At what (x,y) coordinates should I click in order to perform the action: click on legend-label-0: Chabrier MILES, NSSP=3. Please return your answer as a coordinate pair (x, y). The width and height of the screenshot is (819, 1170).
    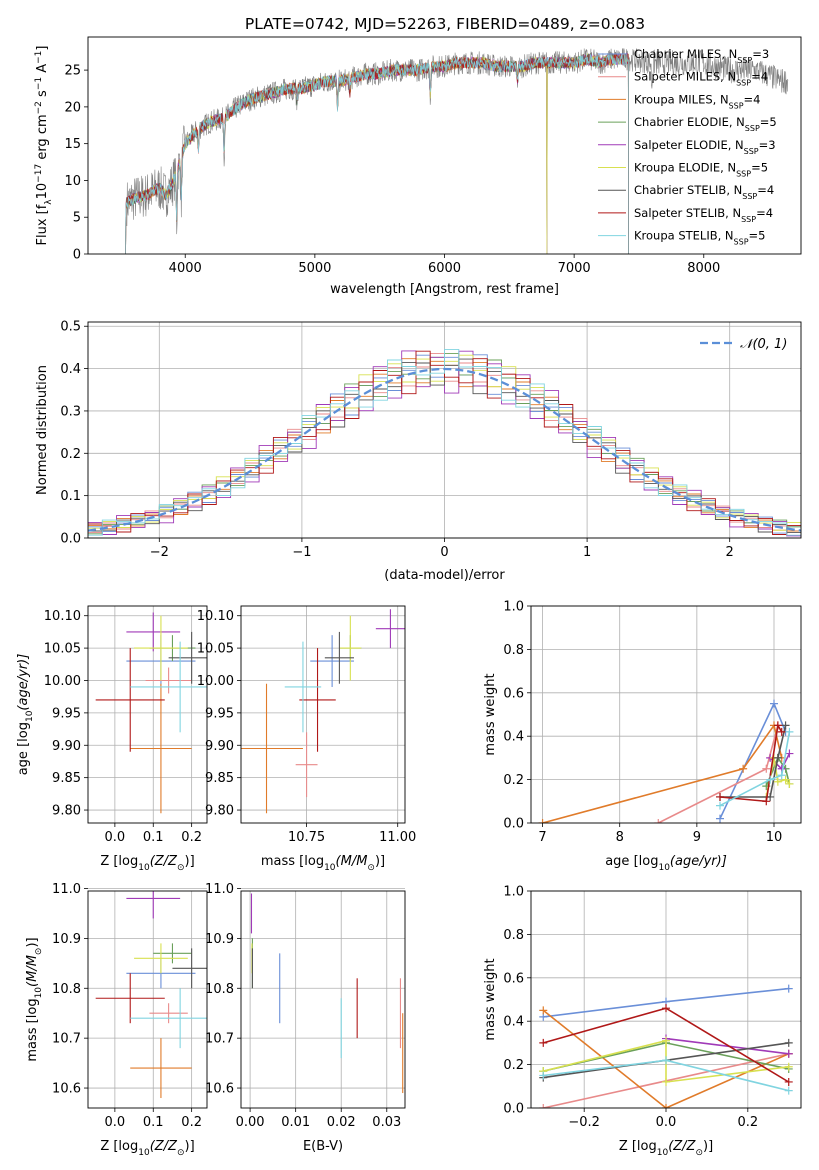
    Looking at the image, I should click on (701, 56).